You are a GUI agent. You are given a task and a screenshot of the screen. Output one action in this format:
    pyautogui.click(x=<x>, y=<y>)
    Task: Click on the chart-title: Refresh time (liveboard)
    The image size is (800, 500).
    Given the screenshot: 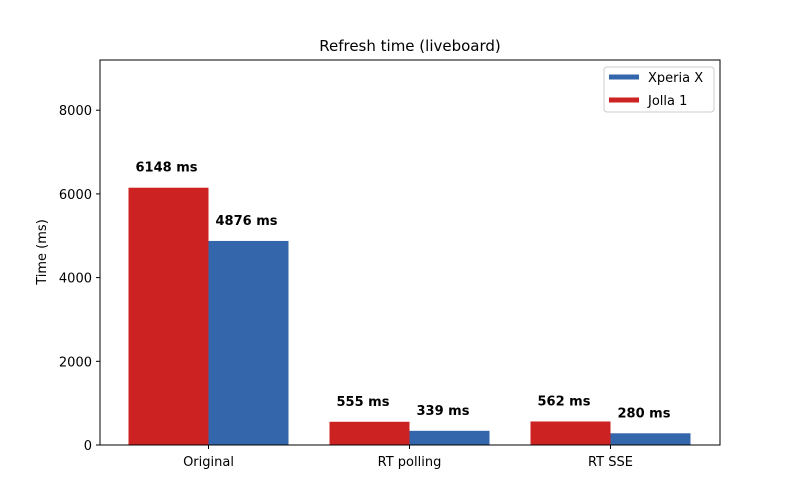 What is the action you would take?
    pyautogui.click(x=410, y=46)
    